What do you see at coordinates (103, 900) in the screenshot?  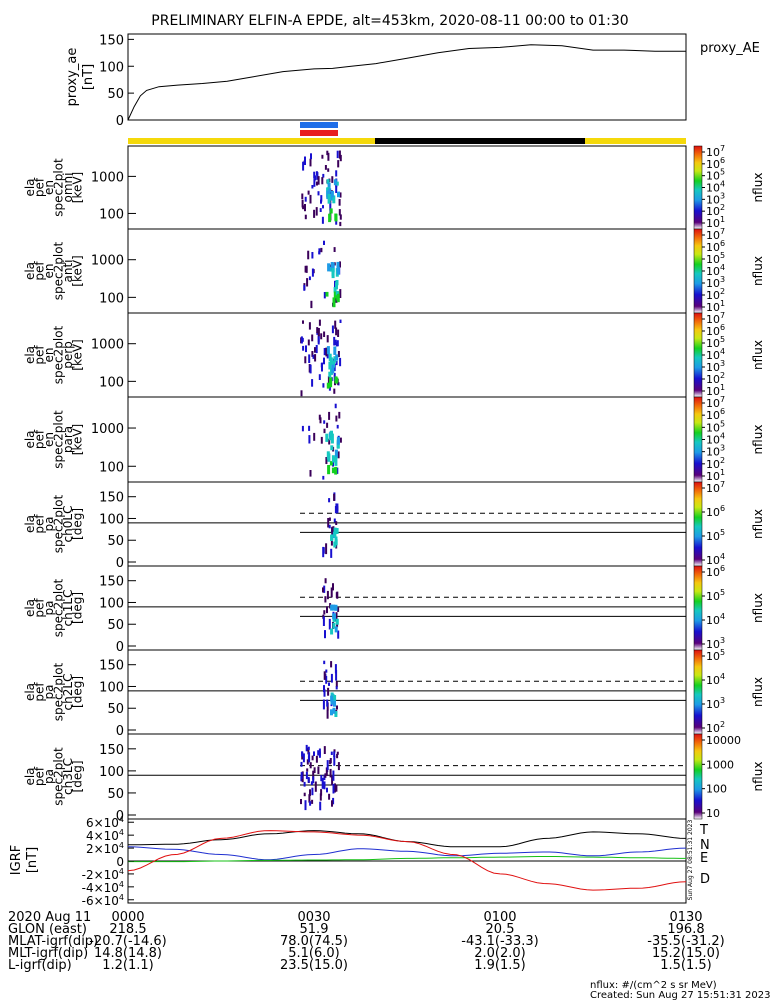 I see `igrf-tick-label: -6×10⁴` at bounding box center [103, 900].